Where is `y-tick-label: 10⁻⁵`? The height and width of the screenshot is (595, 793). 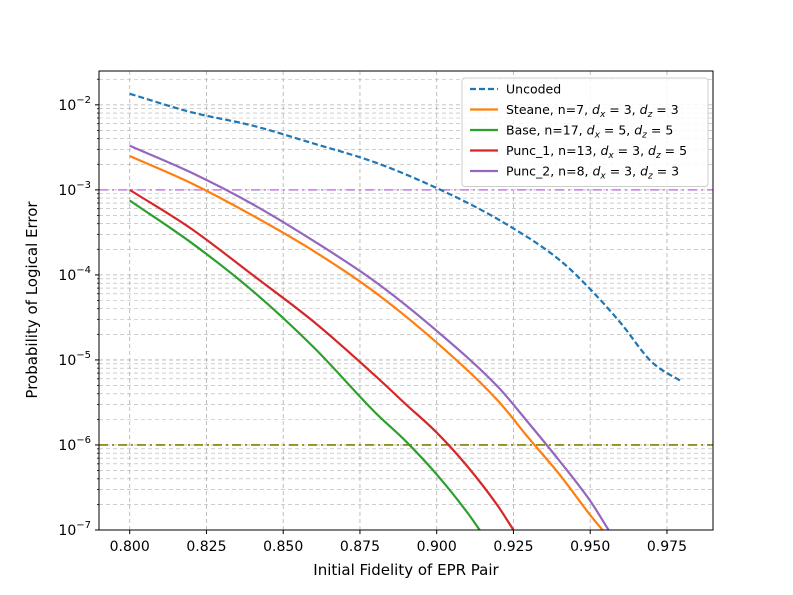
y-tick-label: 10⁻⁵ is located at coordinates (74, 359).